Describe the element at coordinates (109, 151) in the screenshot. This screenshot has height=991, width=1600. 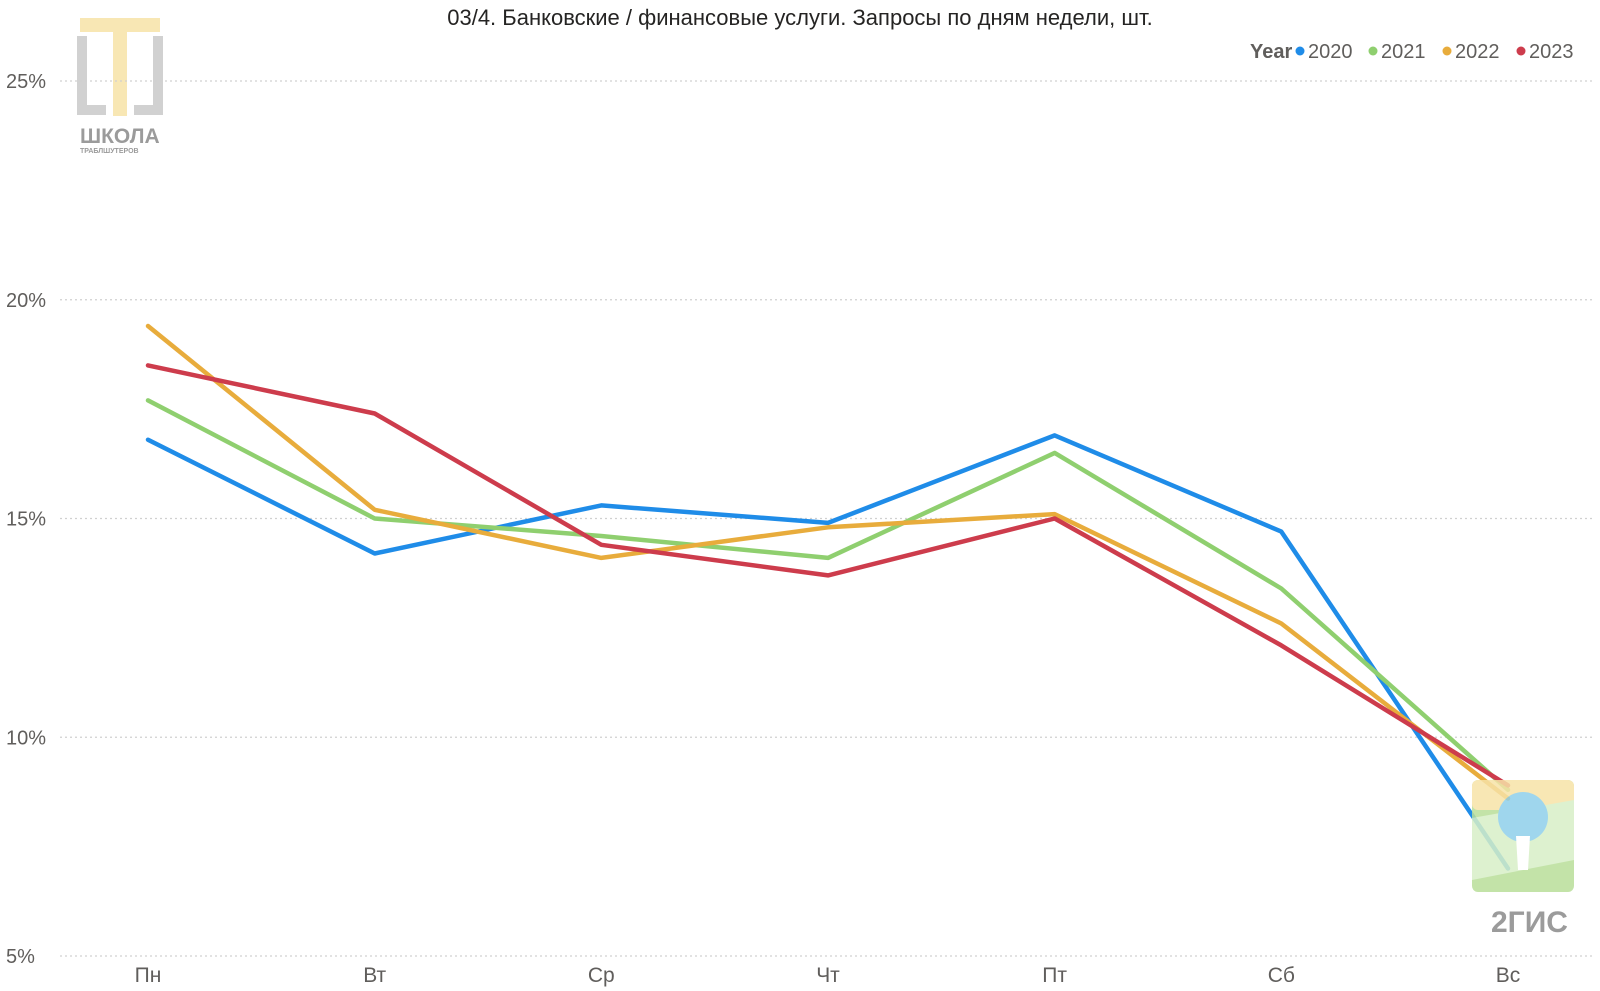
I see `school-logo-subtitle: ТРАБЛШУТЕРОВ` at that location.